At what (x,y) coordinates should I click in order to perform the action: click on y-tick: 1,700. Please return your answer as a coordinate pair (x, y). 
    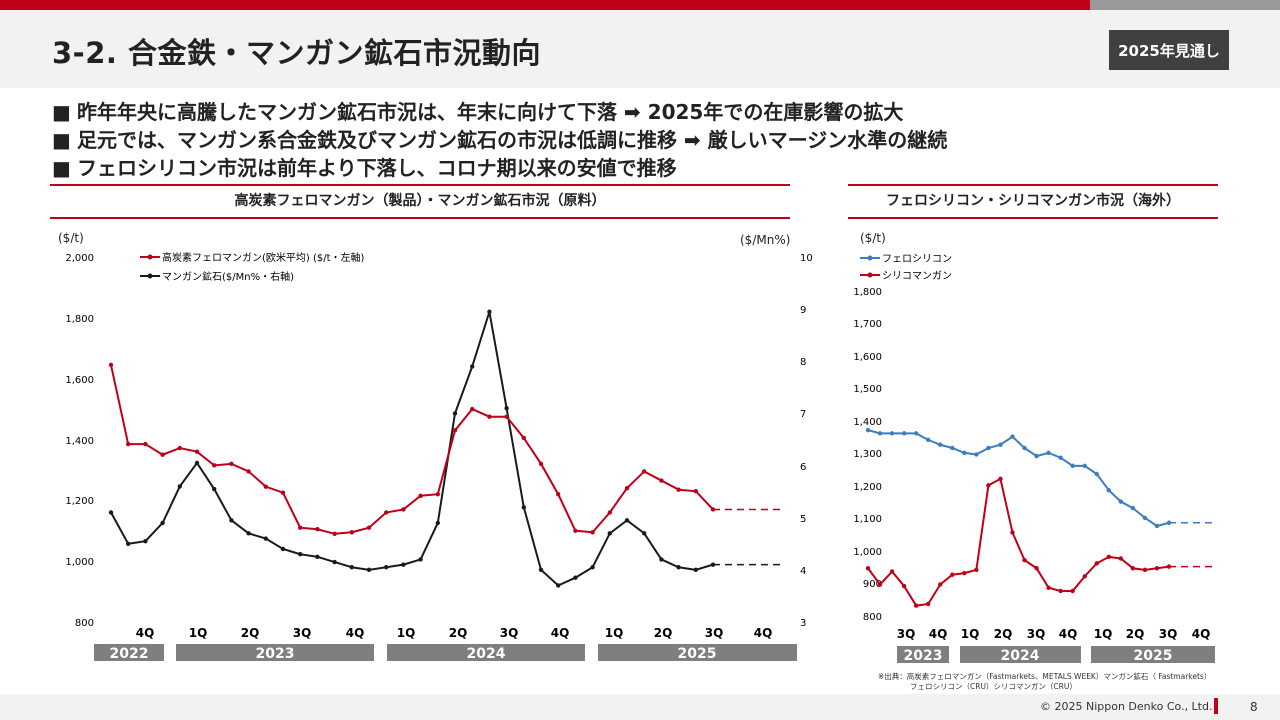
    Looking at the image, I should click on (867, 324).